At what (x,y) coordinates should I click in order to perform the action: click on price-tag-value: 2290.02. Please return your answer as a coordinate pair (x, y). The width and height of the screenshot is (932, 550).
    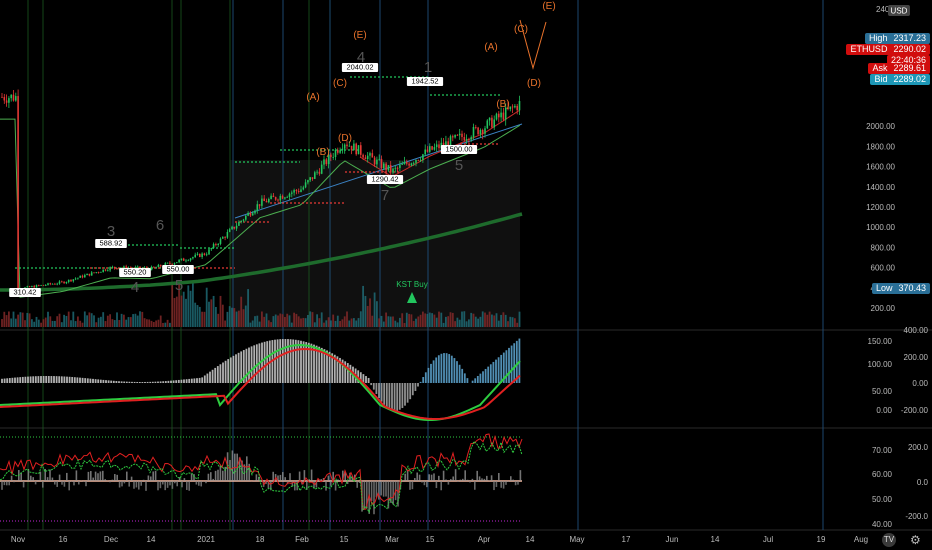
    Looking at the image, I should click on (909, 49).